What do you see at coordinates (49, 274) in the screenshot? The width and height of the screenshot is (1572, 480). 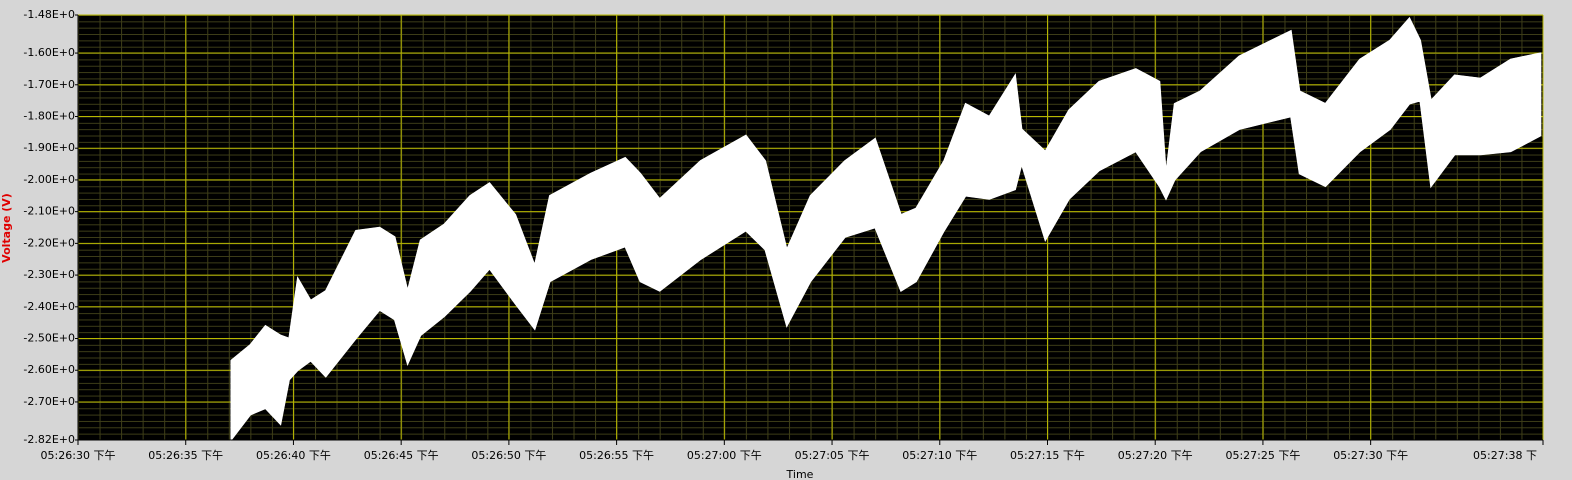 I see `y-tick-label: -2.30E+0` at bounding box center [49, 274].